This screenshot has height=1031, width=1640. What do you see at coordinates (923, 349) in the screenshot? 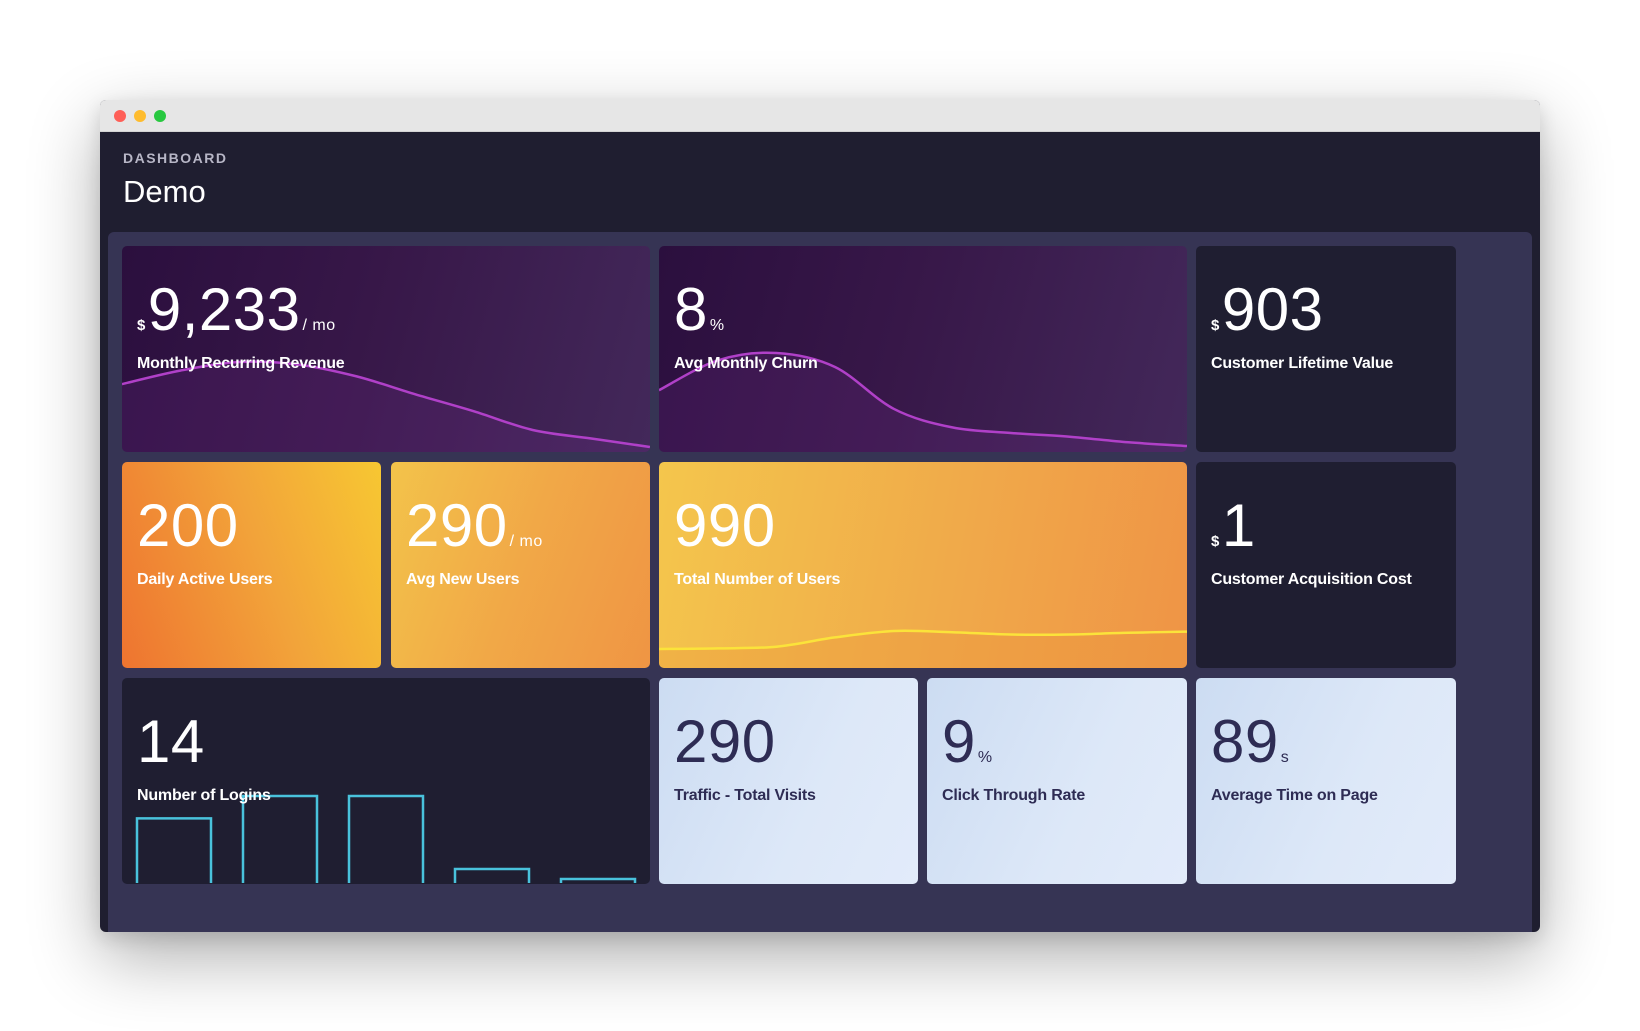
I see `tile-avg-monthly-churn: 8% Avg Monthly Churn` at bounding box center [923, 349].